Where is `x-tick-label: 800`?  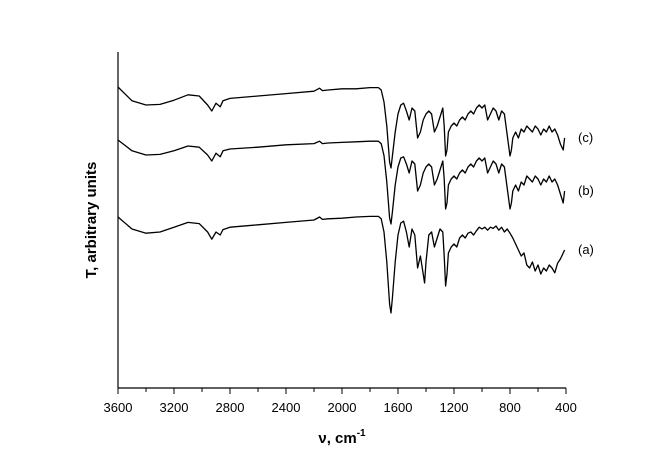
x-tick-label: 800 is located at coordinates (510, 407).